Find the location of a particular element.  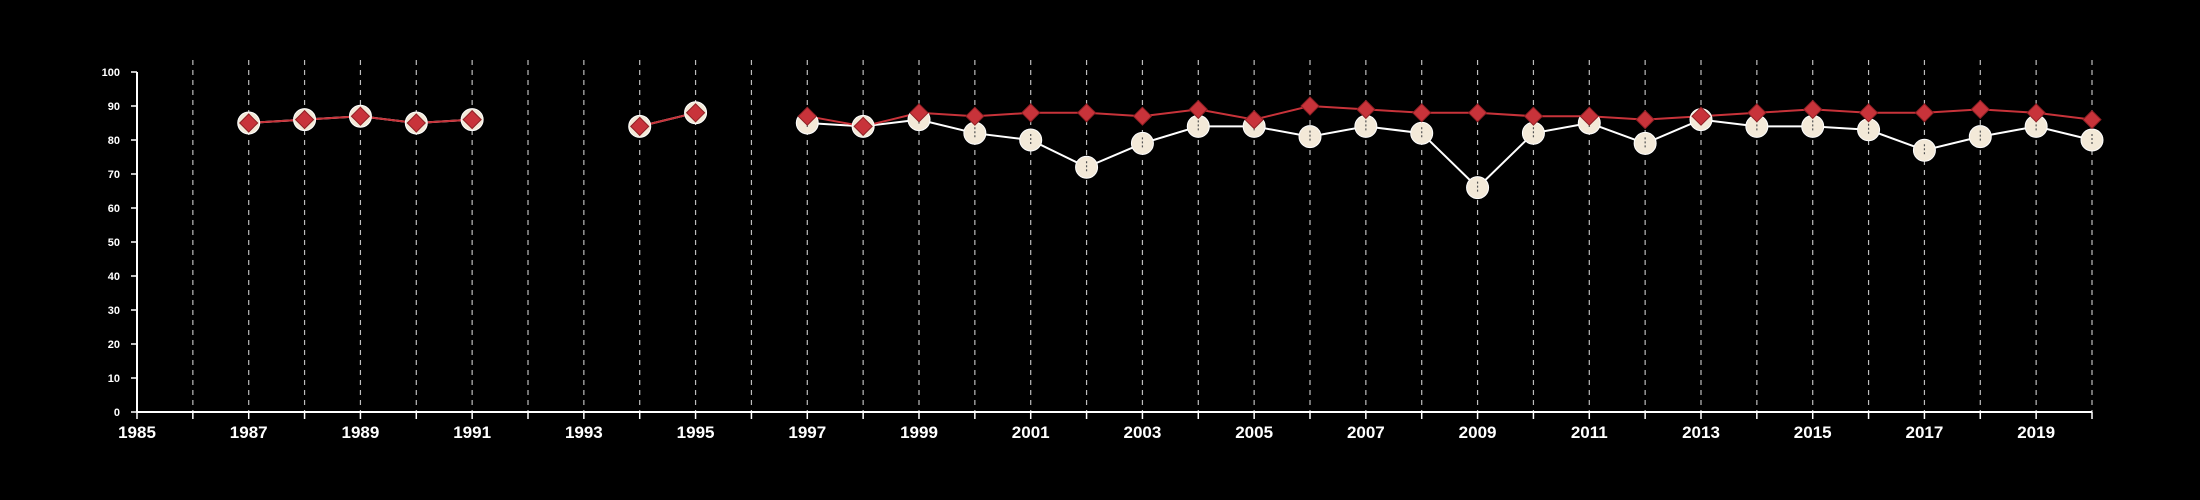

diamond-point-2012 is located at coordinates (1645, 119).